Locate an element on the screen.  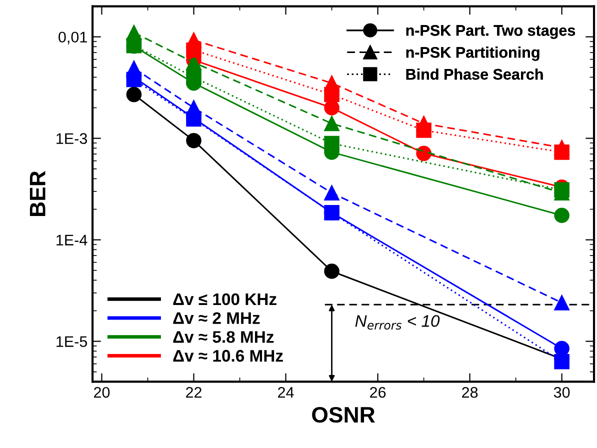
x-tick-label: 28 is located at coordinates (470, 392).